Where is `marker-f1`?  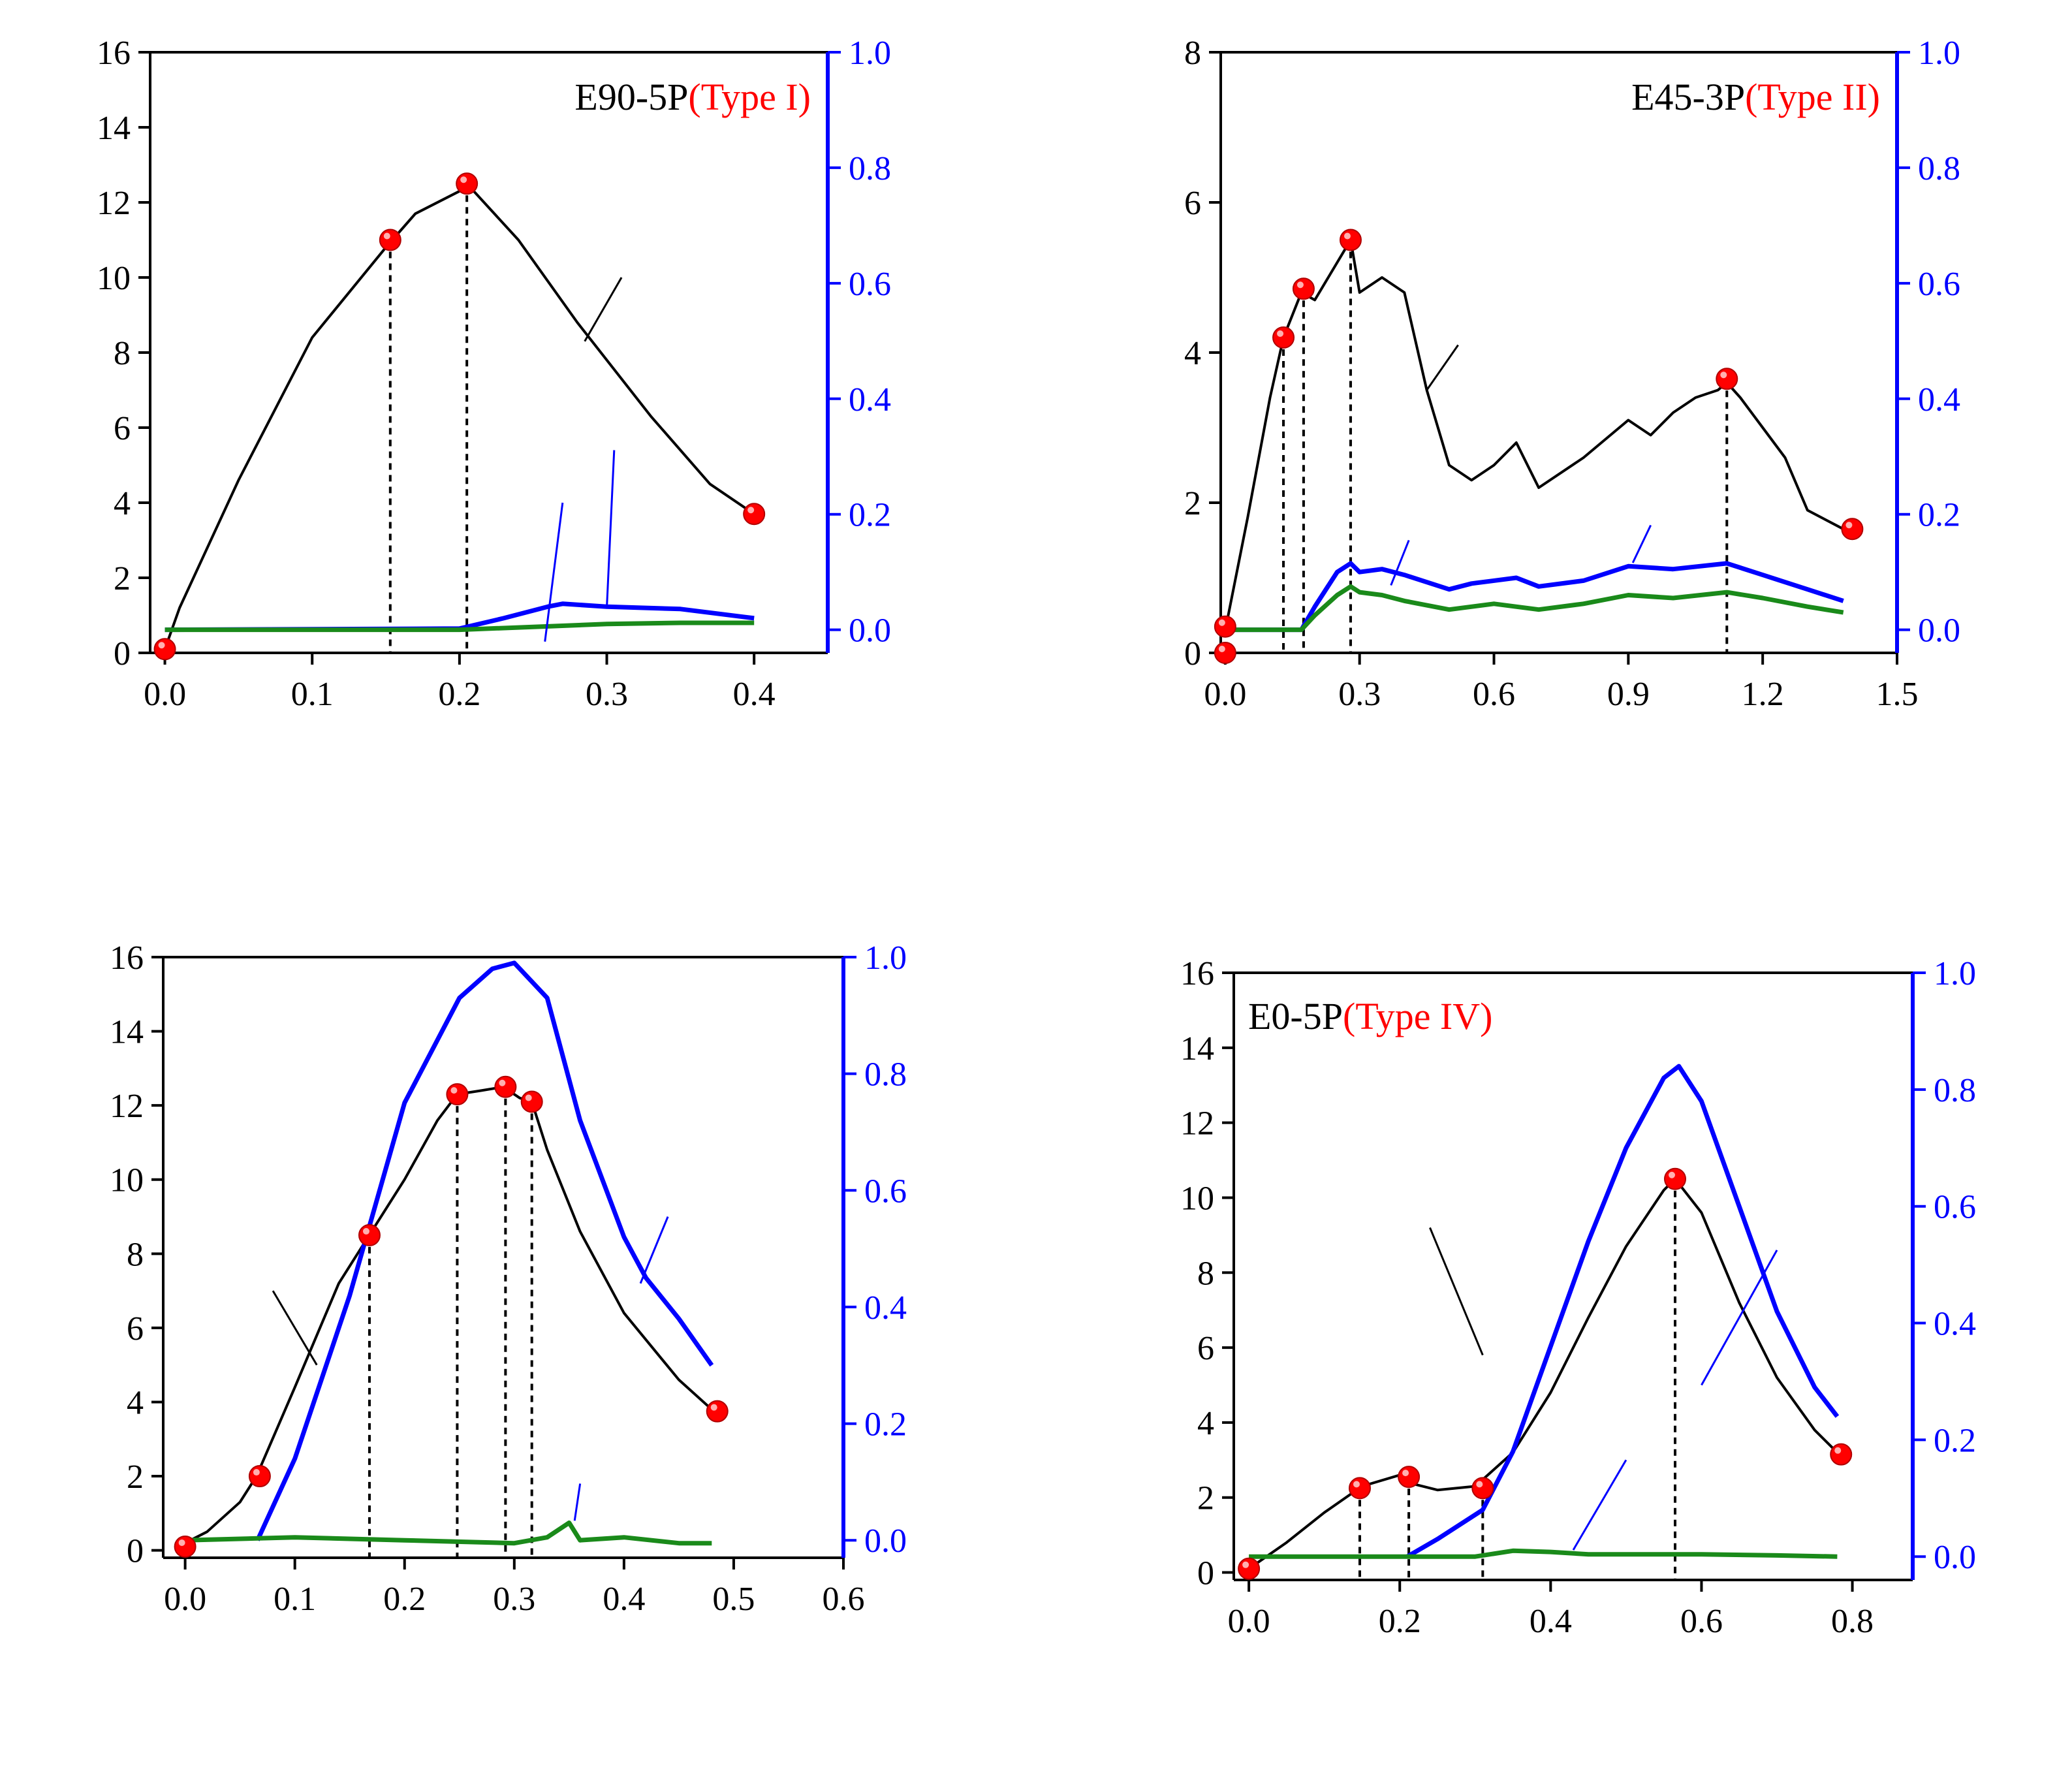 marker-f1 is located at coordinates (1303, 288).